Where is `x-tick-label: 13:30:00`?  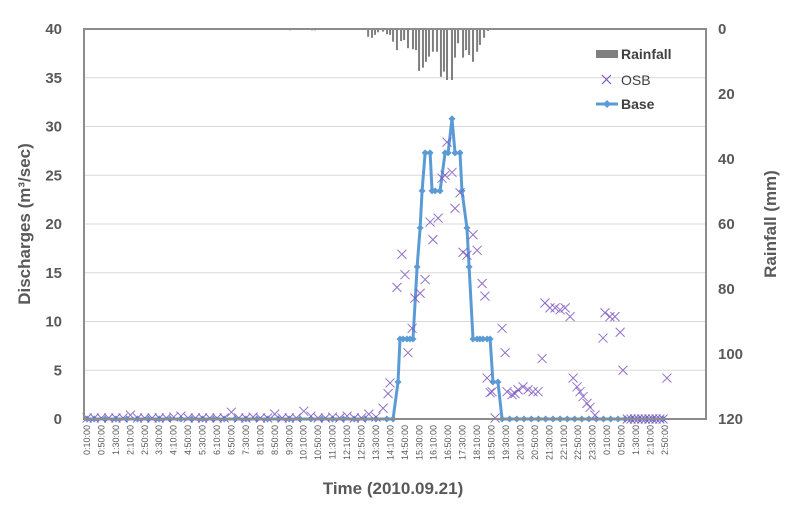
x-tick-label: 13:30:00 is located at coordinates (376, 442).